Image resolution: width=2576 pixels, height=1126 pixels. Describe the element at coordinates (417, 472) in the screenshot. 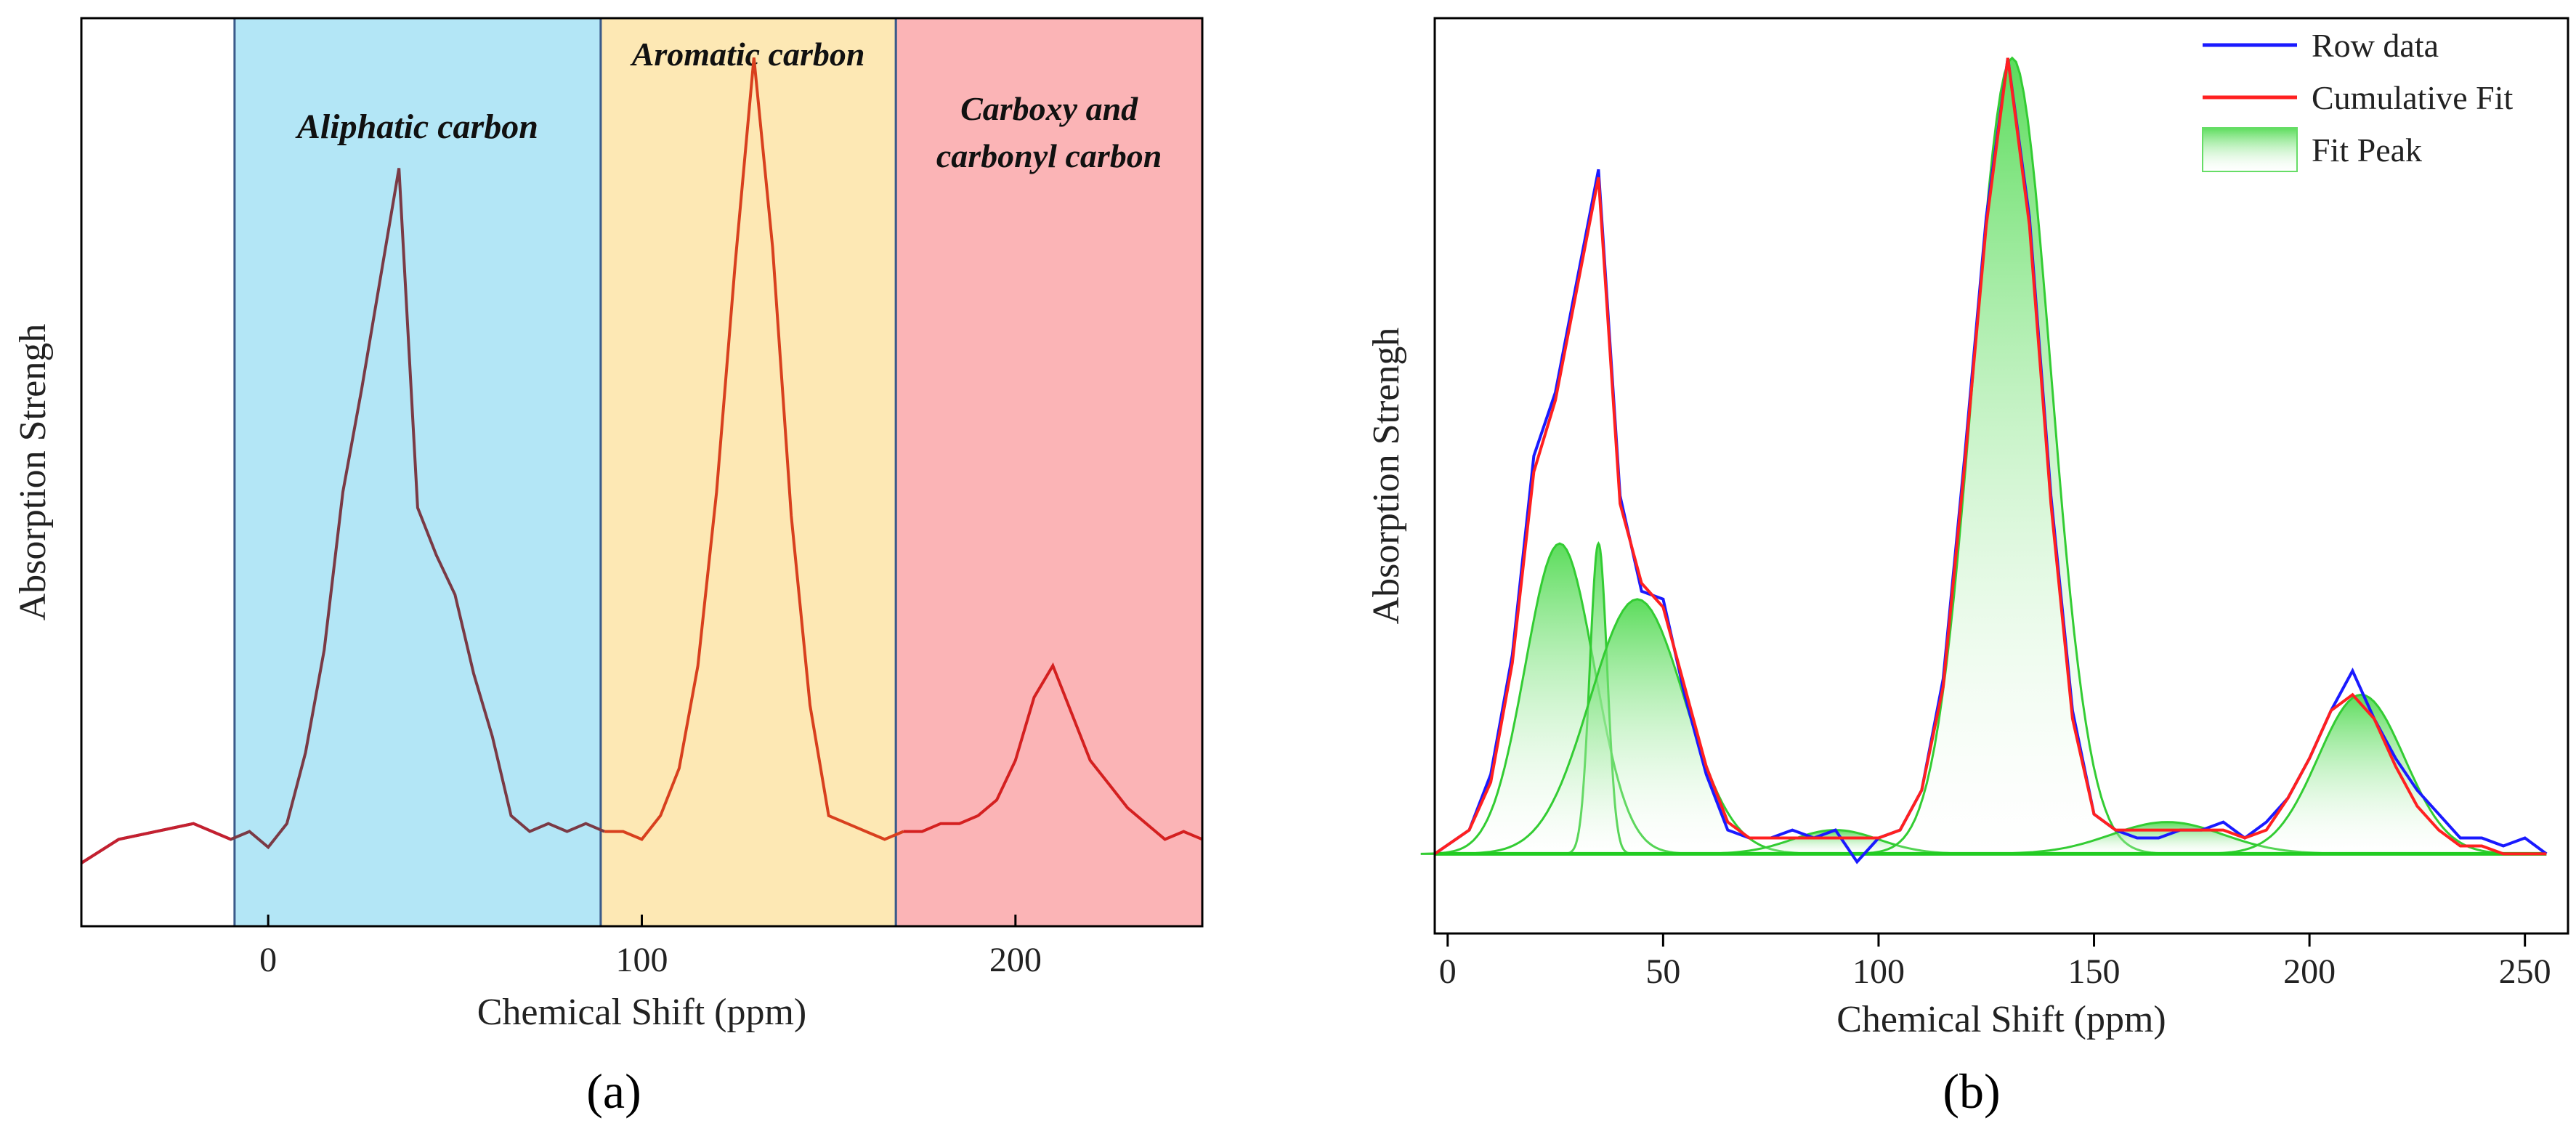

I see `region-1-background` at that location.